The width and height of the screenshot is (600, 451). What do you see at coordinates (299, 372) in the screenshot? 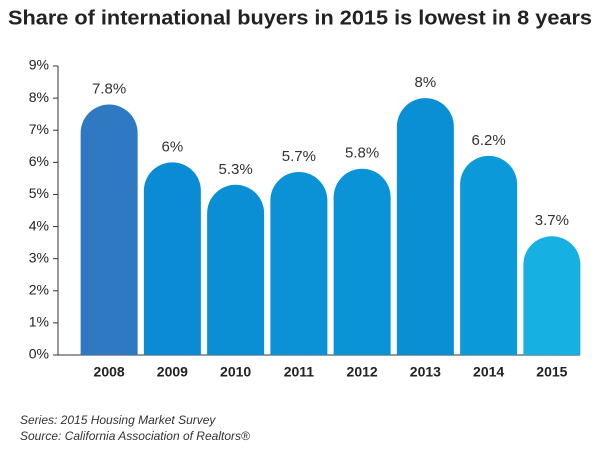
I see `x-tick-label: 2011` at bounding box center [299, 372].